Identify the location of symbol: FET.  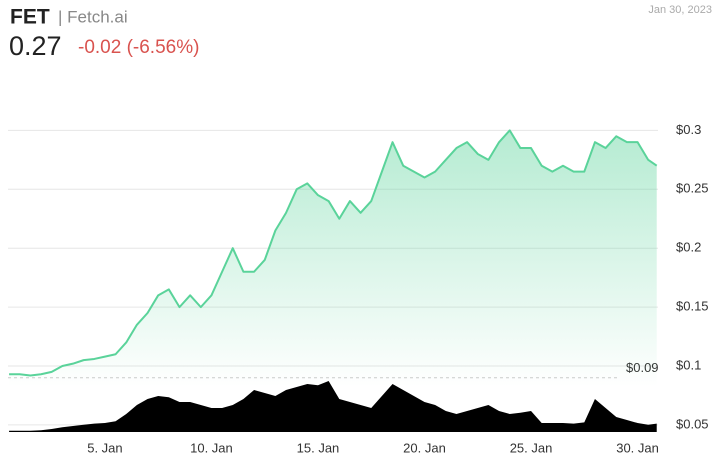
(30, 17).